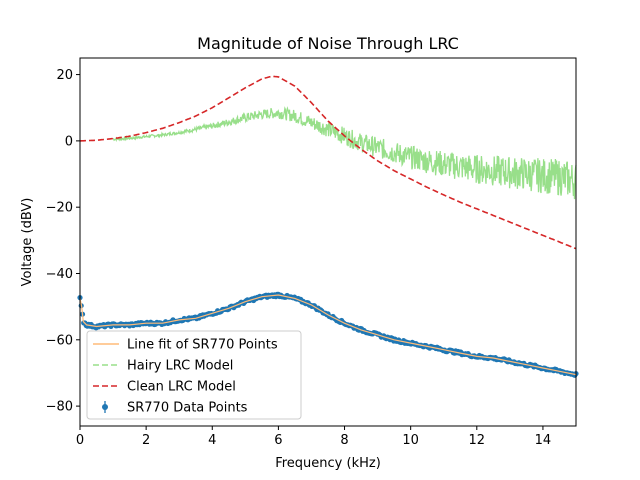  I want to click on legend-entry: Hairy LRC Model, so click(163, 366).